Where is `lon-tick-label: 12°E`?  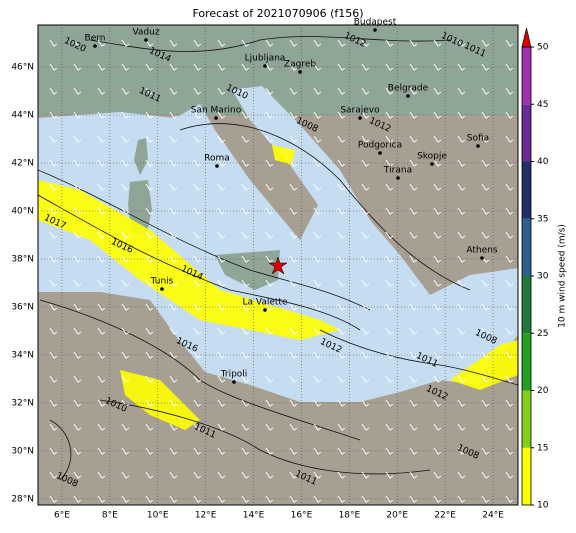
lon-tick-label: 12°E is located at coordinates (206, 516).